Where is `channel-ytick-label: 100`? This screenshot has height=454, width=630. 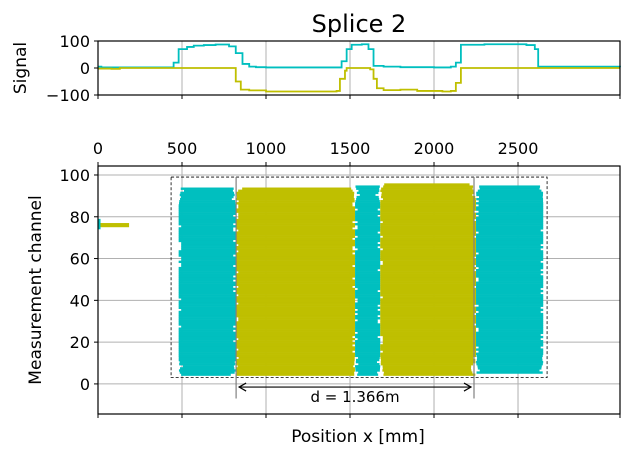 channel-ytick-label: 100 is located at coordinates (74, 175).